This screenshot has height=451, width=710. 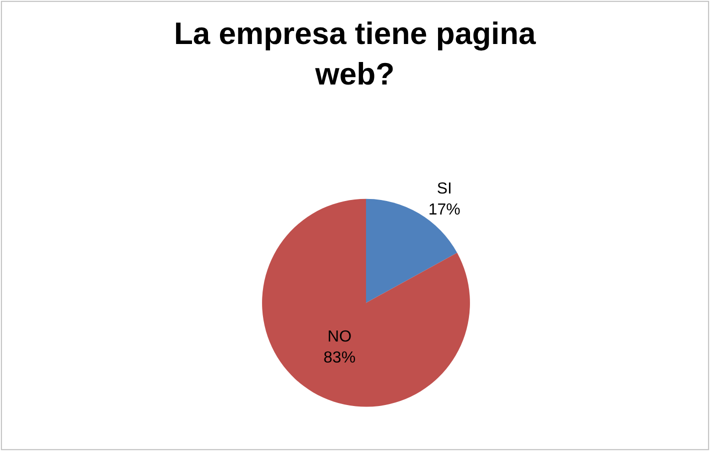 I want to click on slice-label: SI, so click(x=444, y=189).